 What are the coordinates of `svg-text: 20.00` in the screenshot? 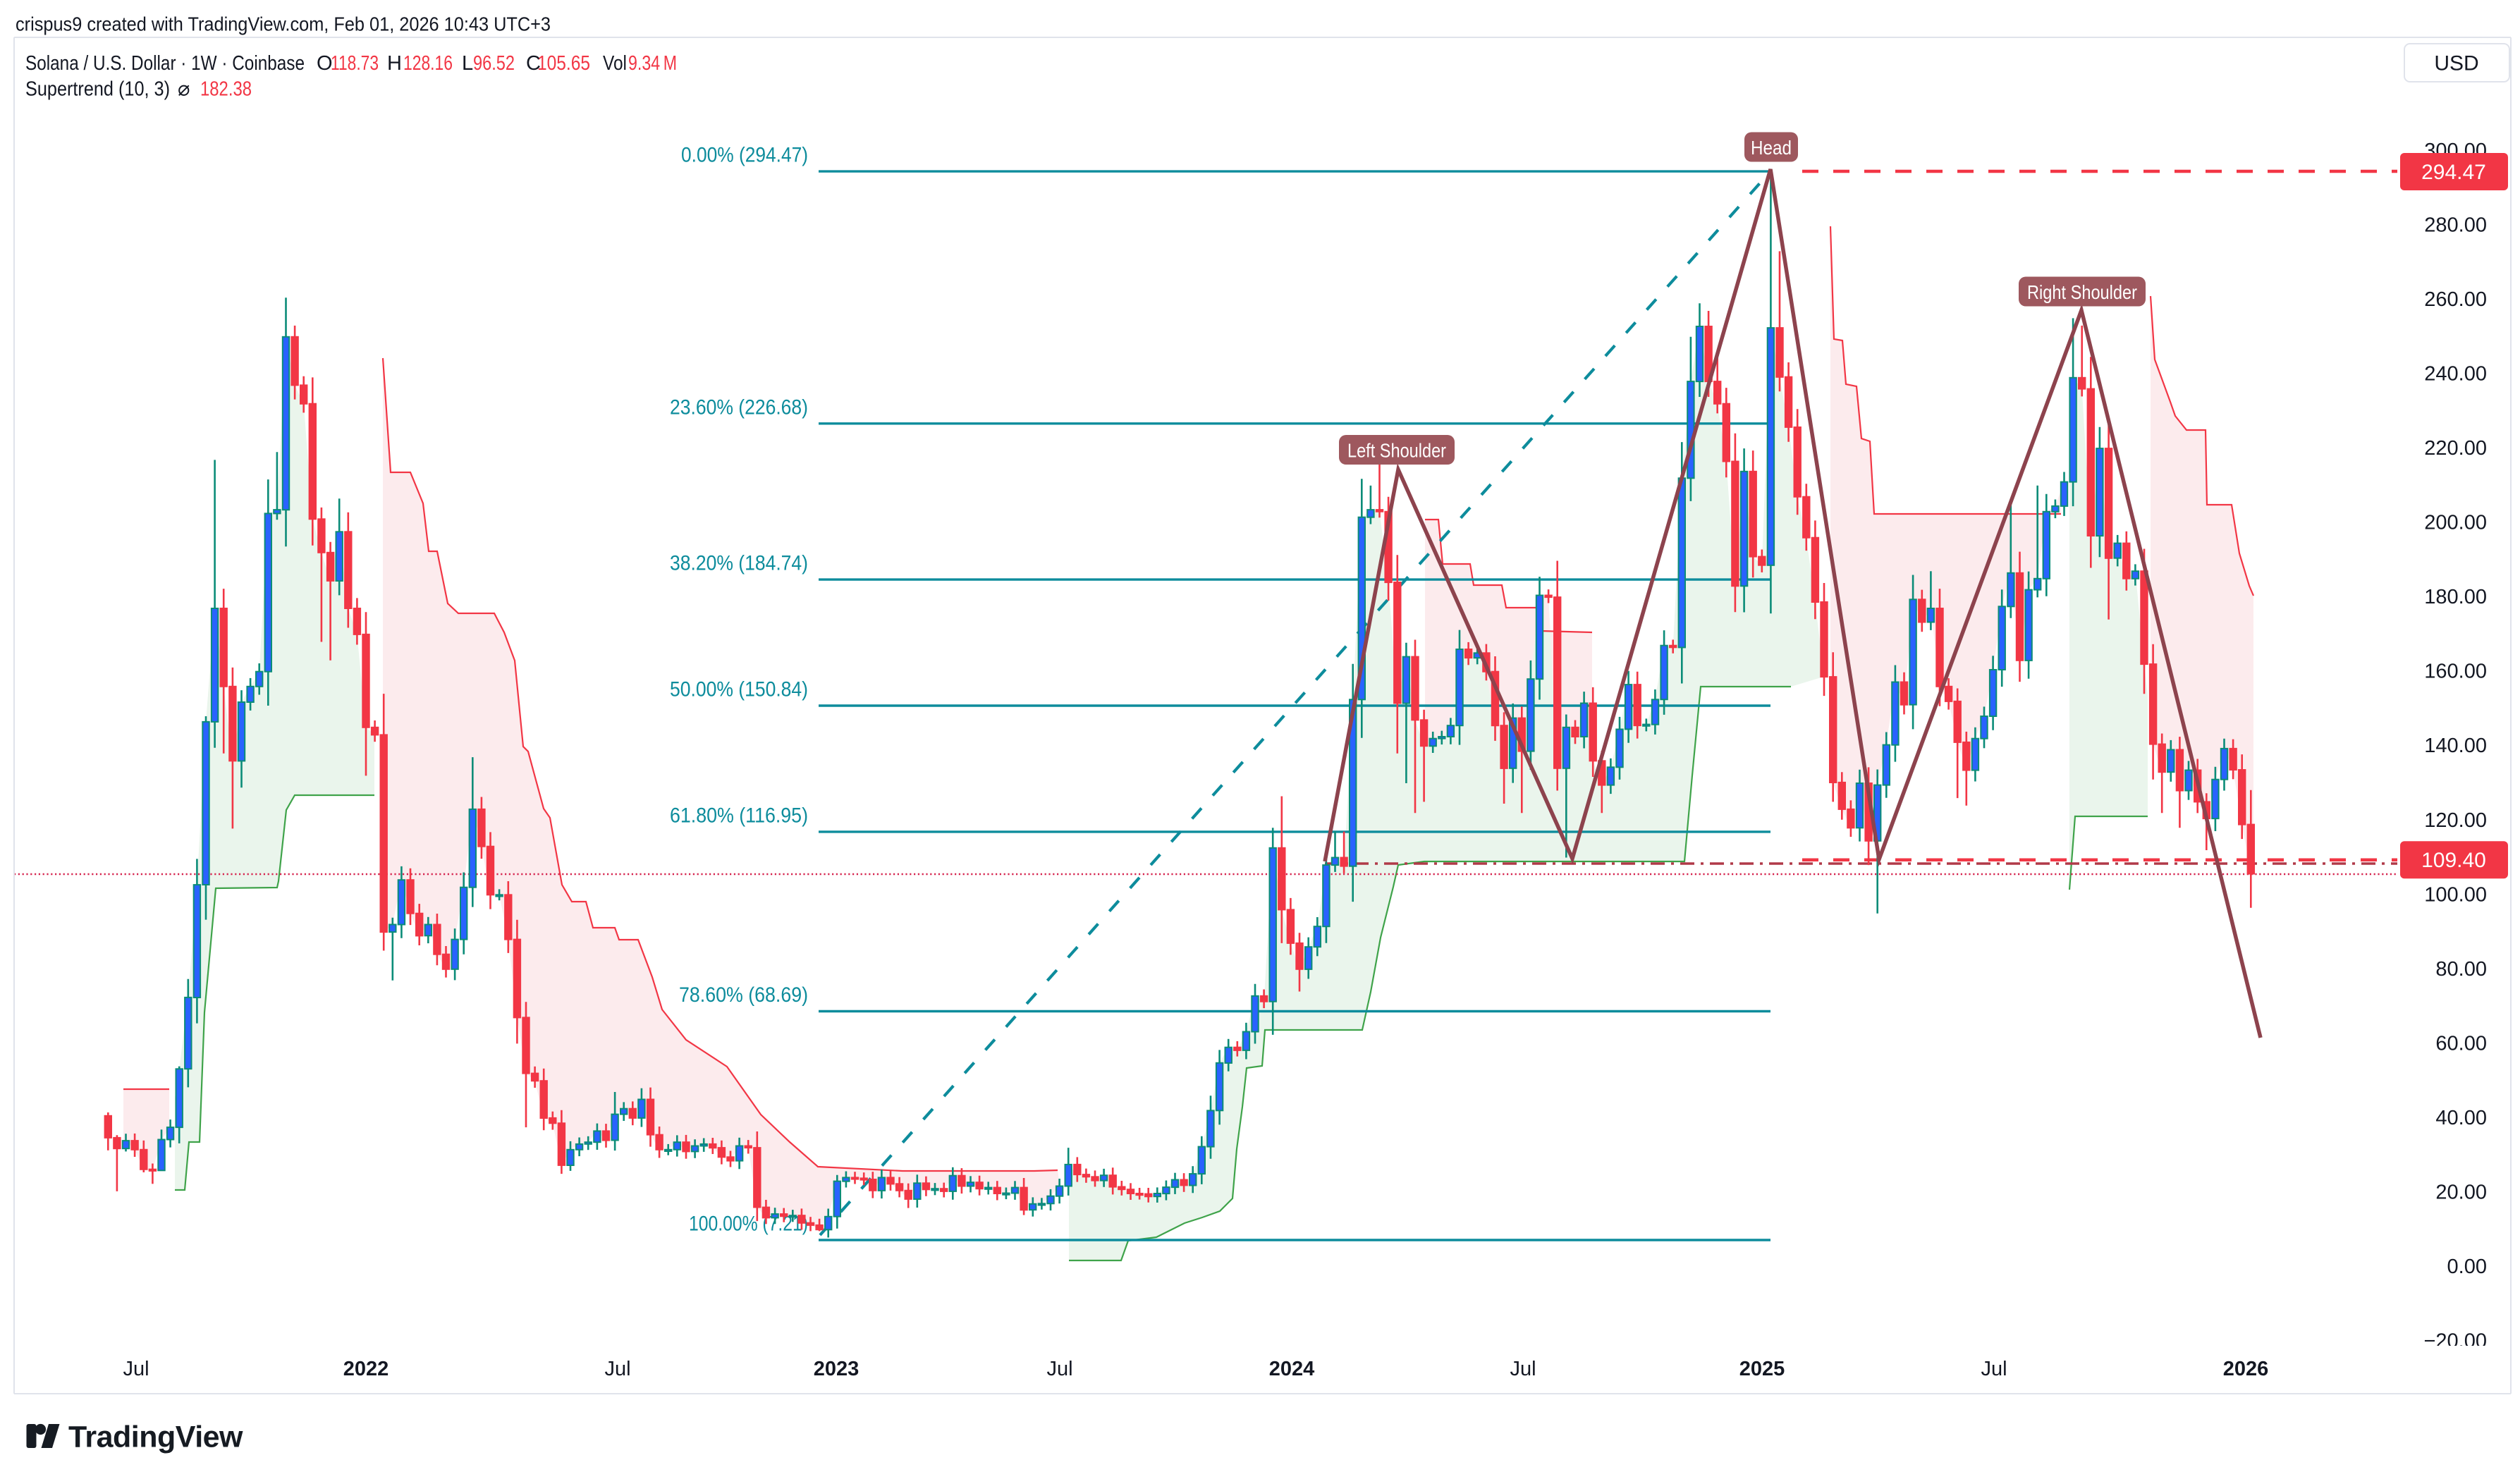 It's located at (2461, 1193).